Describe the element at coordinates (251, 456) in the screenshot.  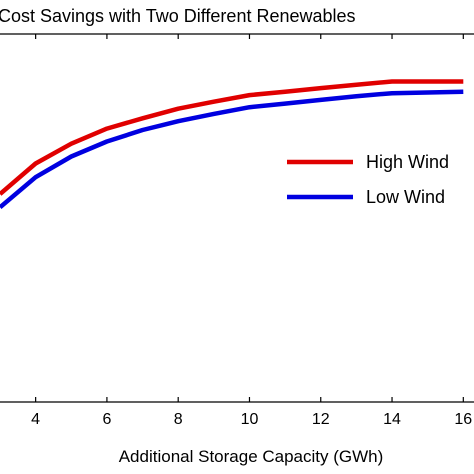
I see `x-axis-label: Additional Storage Capacity (GWh)` at that location.